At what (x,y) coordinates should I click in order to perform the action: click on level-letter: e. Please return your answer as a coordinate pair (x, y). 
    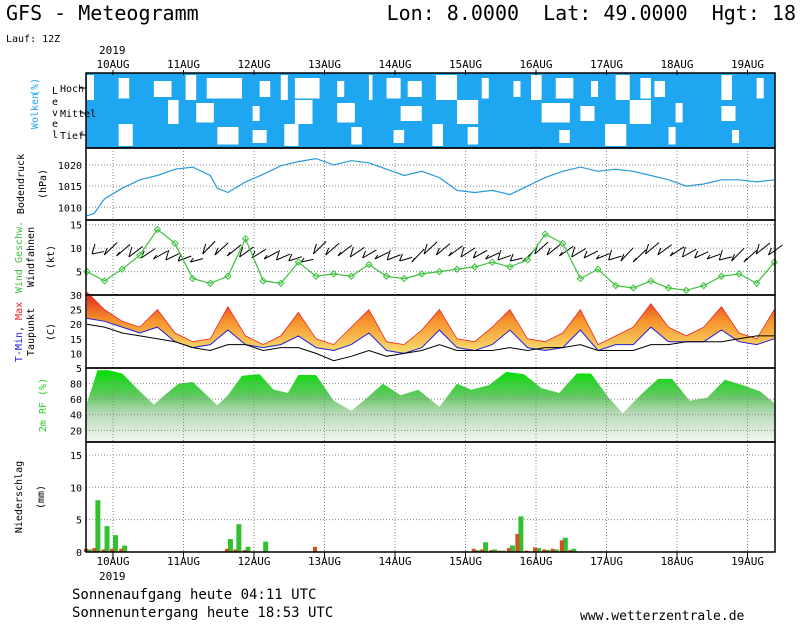
    Looking at the image, I should click on (55, 102).